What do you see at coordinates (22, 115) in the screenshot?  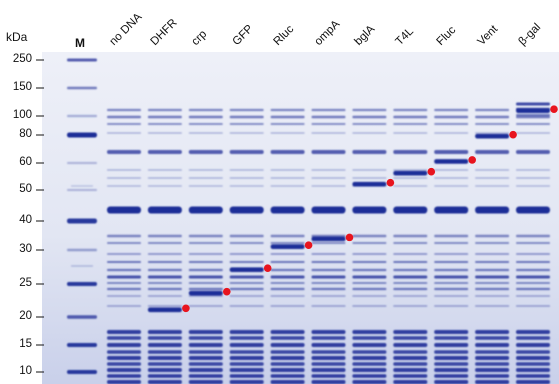 I see `mw-marker-label: 100` at bounding box center [22, 115].